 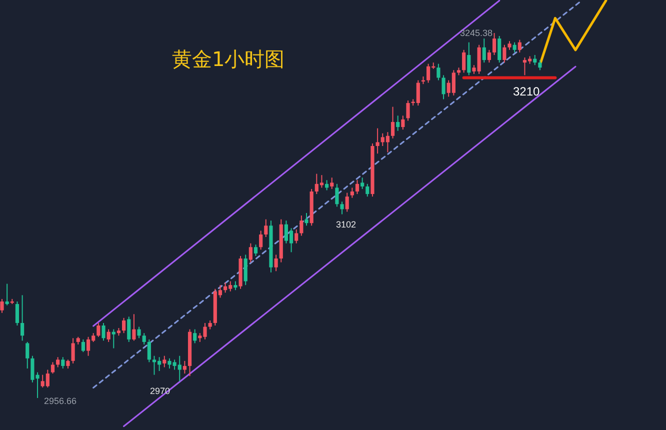 What do you see at coordinates (60, 401) in the screenshot?
I see `annotation: 2956.66` at bounding box center [60, 401].